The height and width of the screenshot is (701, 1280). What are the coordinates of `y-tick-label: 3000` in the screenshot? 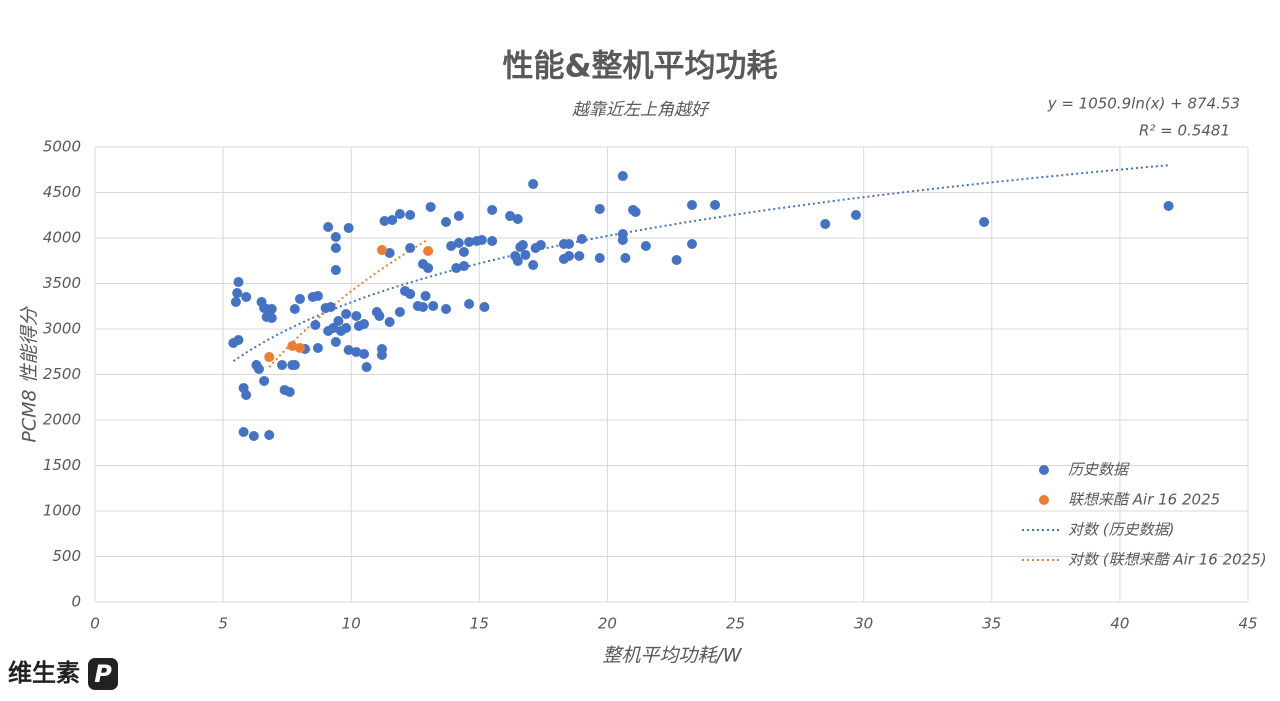 It's located at (62, 329).